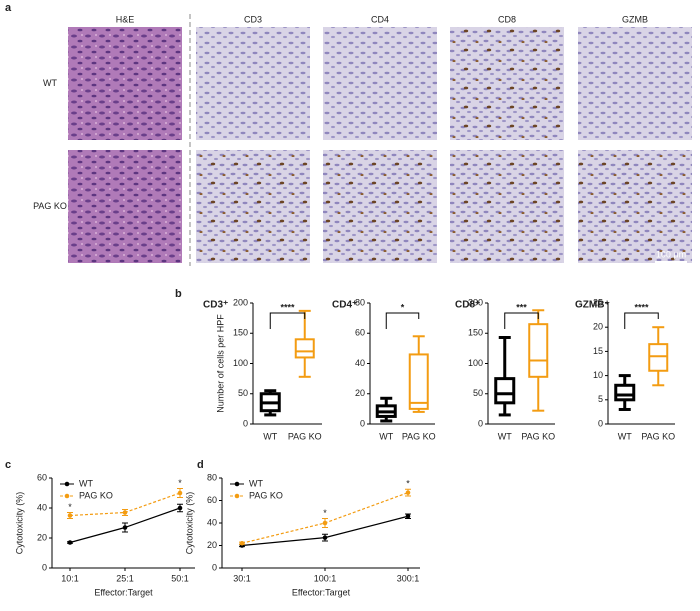  What do you see at coordinates (521, 307) in the screenshot?
I see `significance: ***` at bounding box center [521, 307].